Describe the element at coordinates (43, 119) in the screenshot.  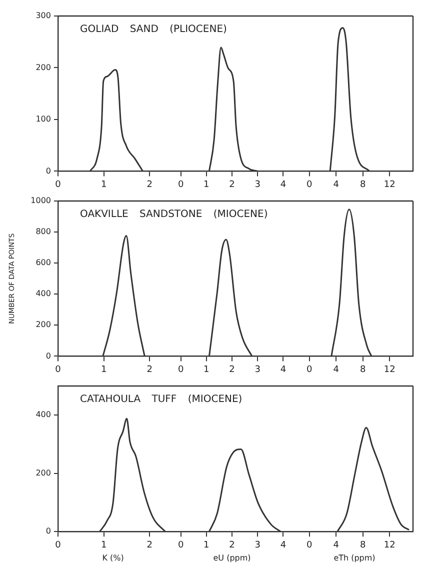
I see `y-tick-label: 100` at that location.